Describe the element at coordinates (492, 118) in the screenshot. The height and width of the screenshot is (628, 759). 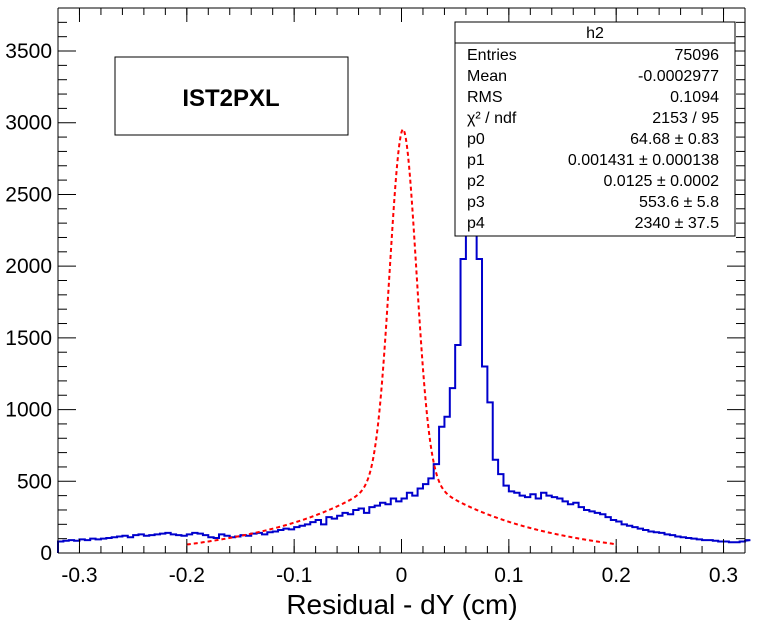
I see `stats-row-name: χ² / ndf` at that location.